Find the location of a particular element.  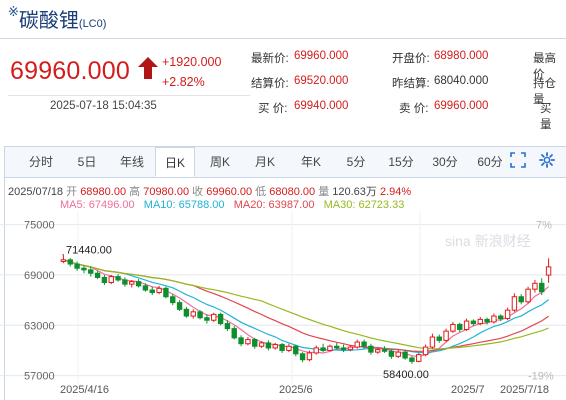

price-change-pct: +2.82% is located at coordinates (183, 82).